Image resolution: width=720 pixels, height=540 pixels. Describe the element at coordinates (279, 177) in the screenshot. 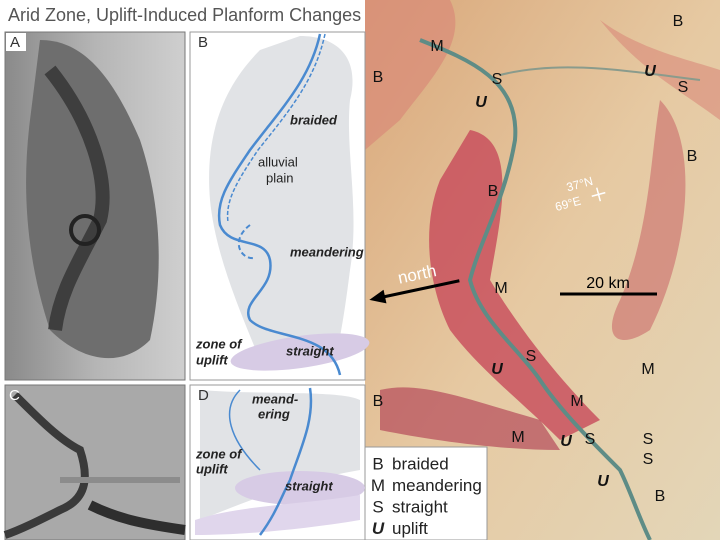

I see `plain-label: plain` at that location.